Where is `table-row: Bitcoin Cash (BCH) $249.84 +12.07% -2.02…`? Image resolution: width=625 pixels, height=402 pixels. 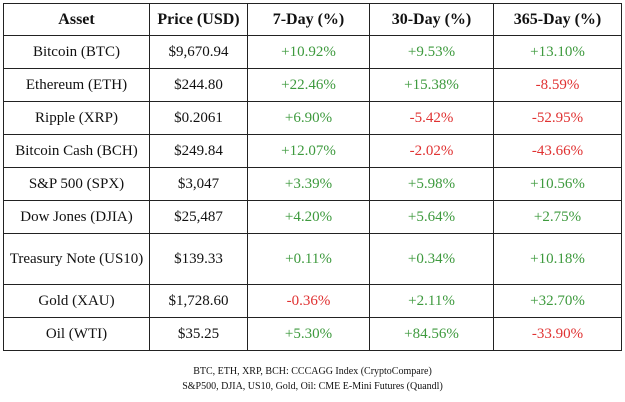 table-row: Bitcoin Cash (BCH) $249.84 +12.07% -2.02… is located at coordinates (312, 151).